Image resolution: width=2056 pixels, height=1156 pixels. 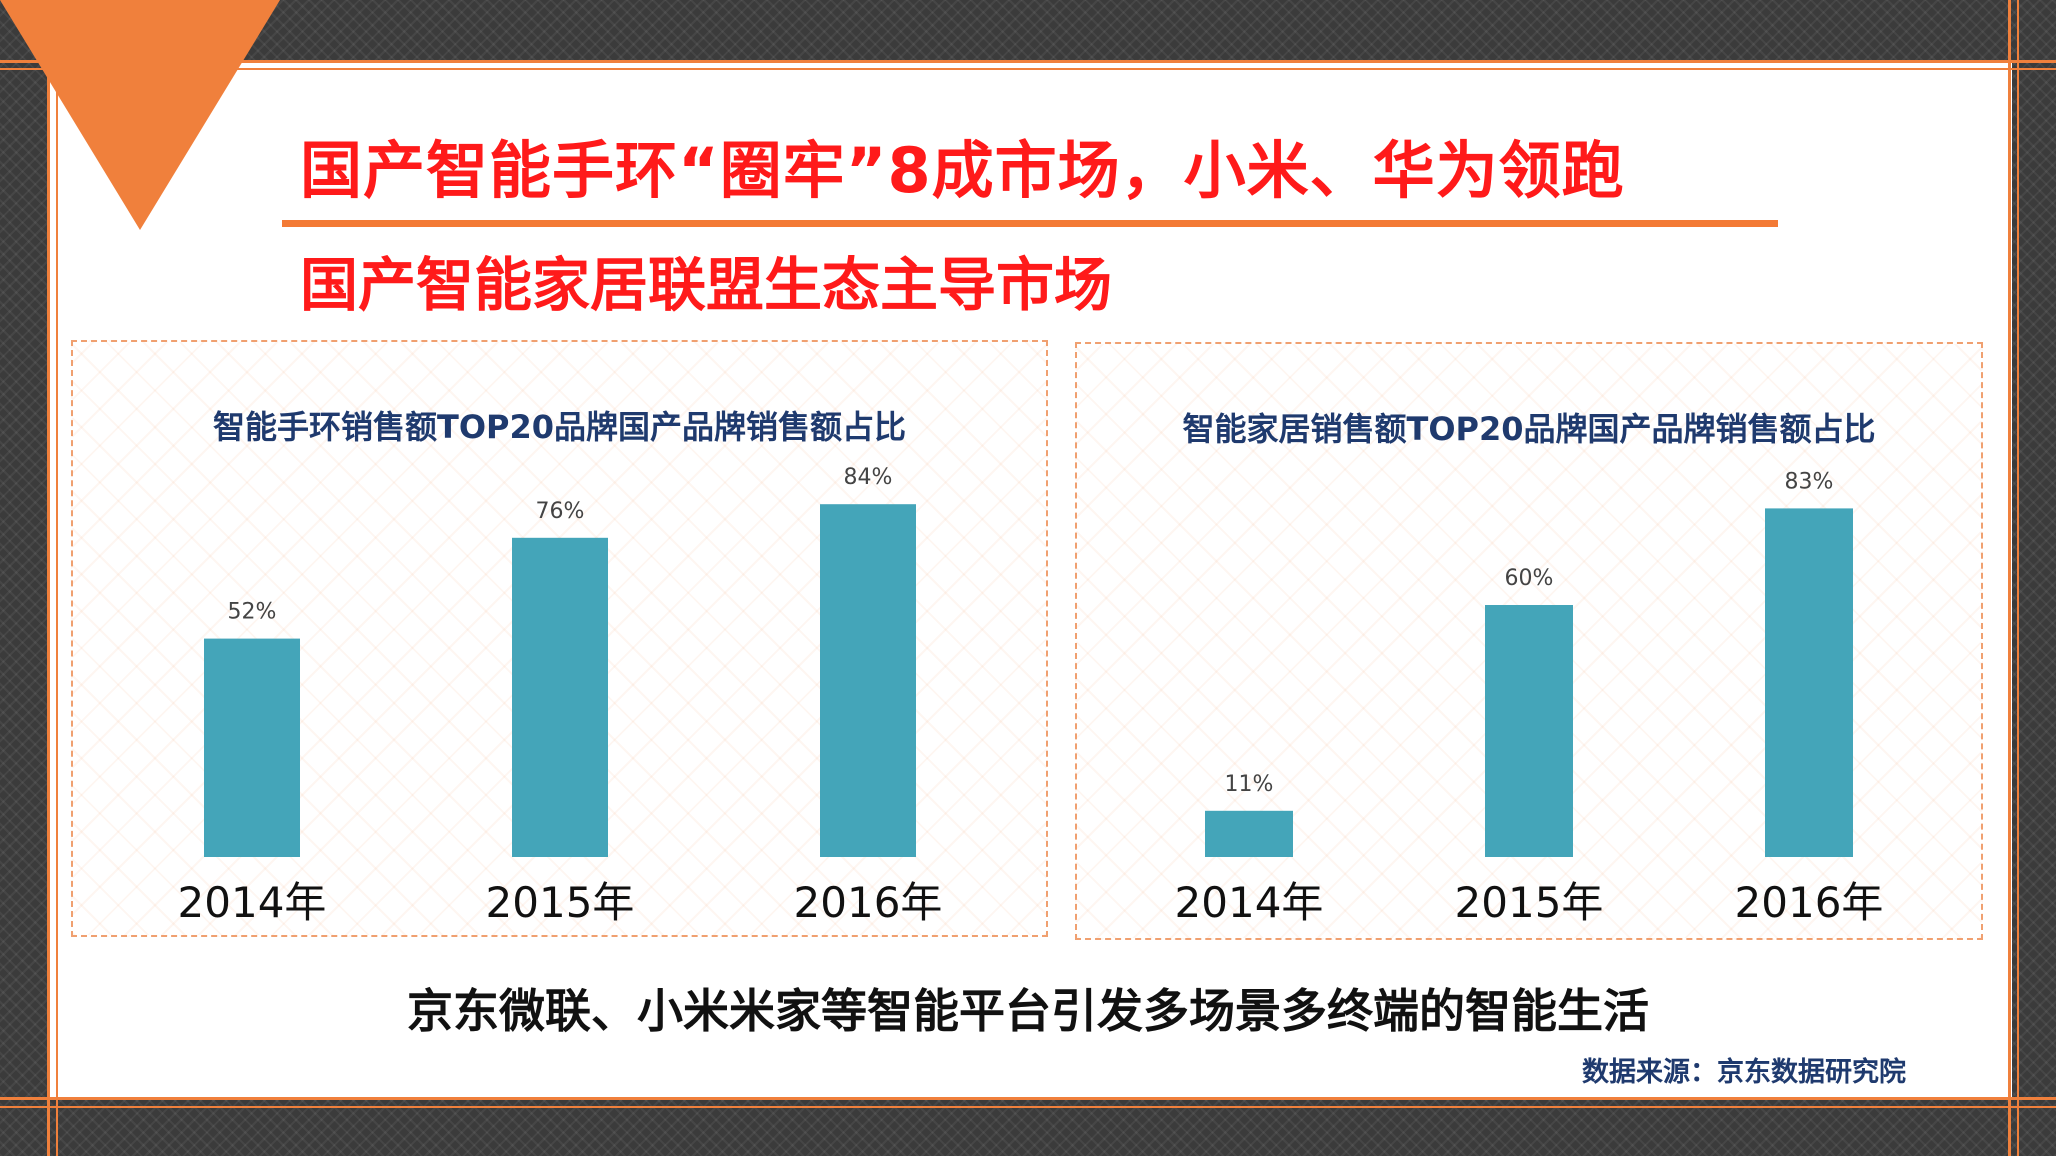 I want to click on frame-line-top, so click(x=1028, y=61).